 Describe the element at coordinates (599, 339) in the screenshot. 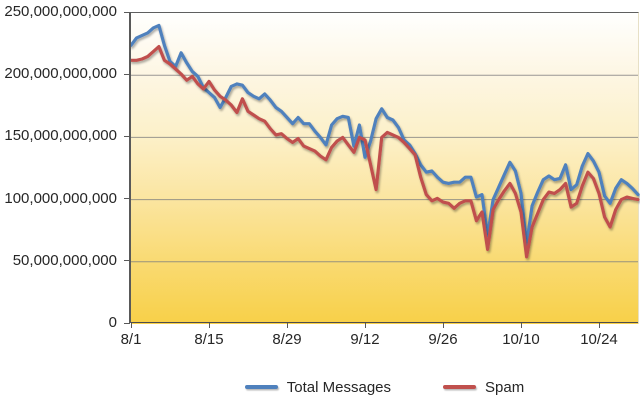

I see `x-axis-tick-label: 10/24` at that location.